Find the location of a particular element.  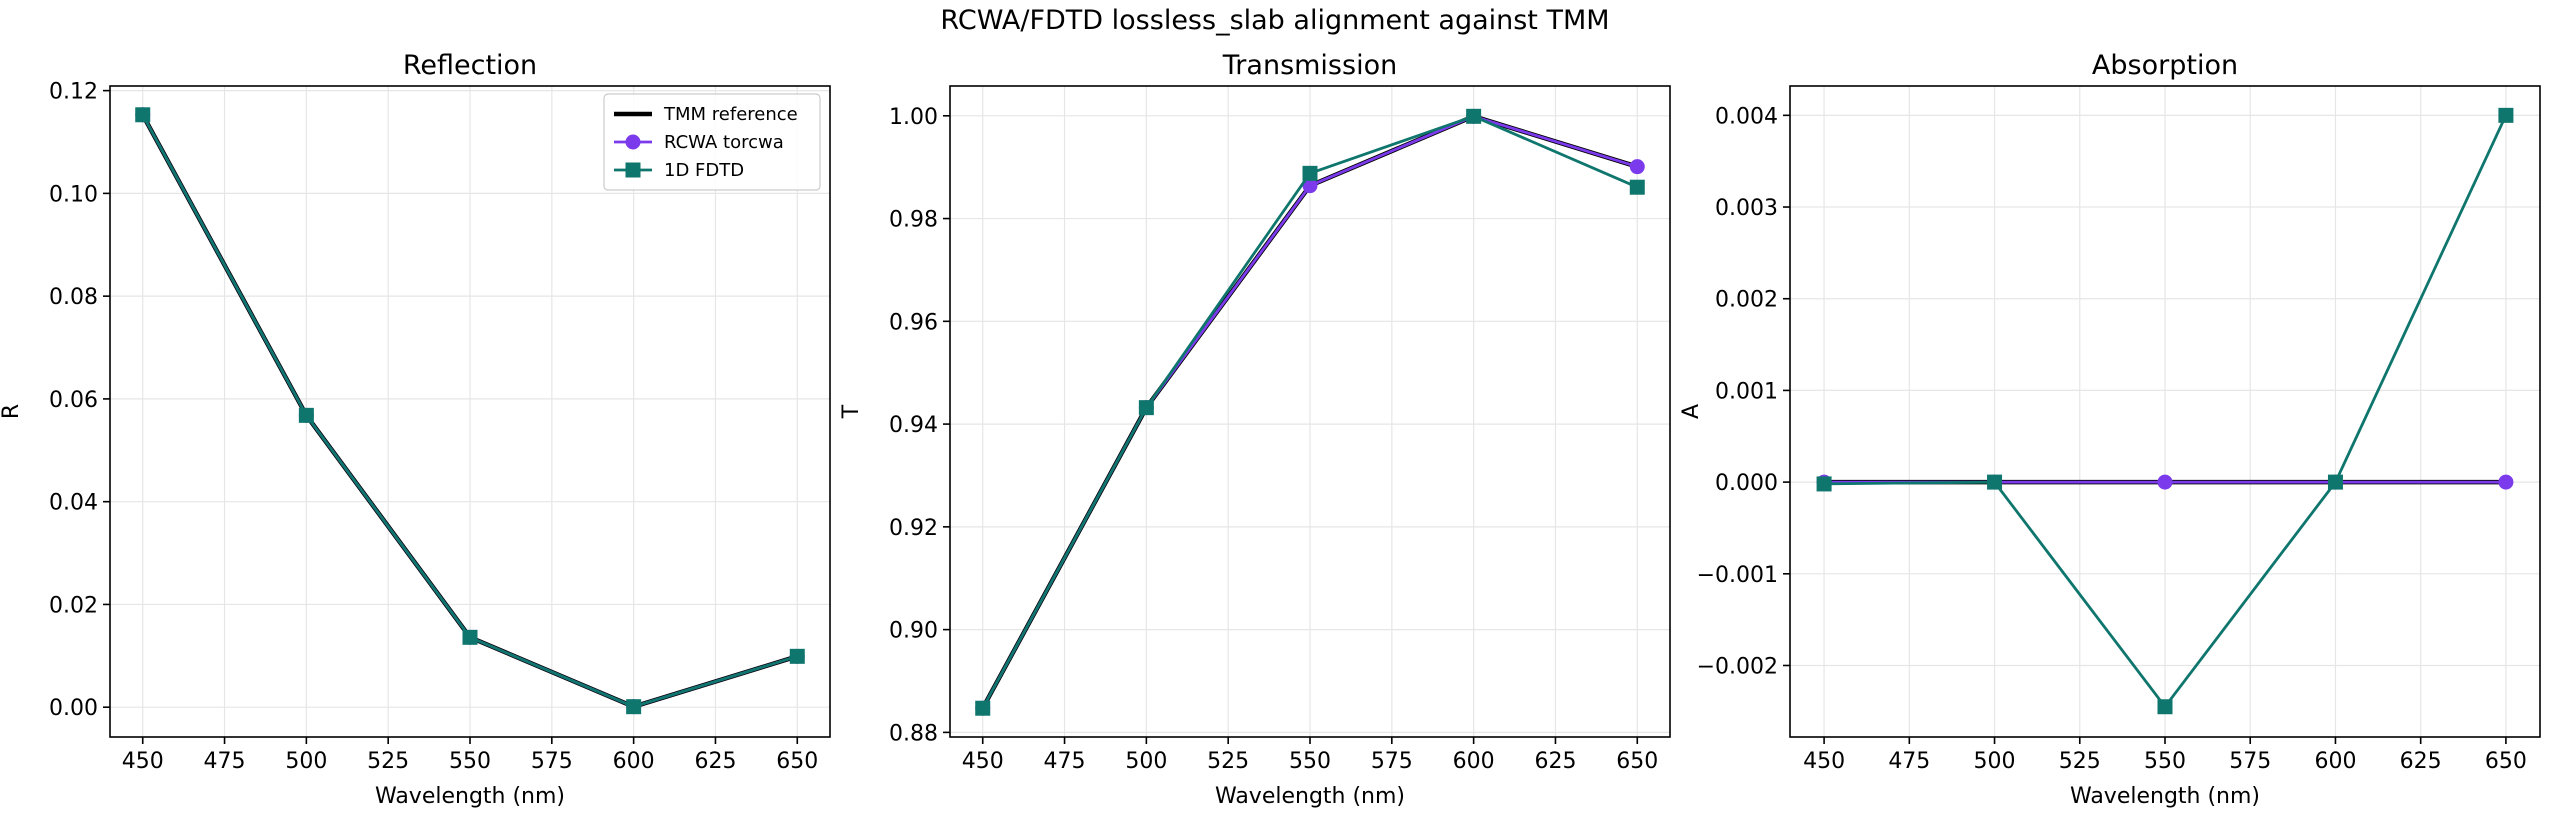

legend-label-rcwa-torcwa: RCWA torcwa is located at coordinates (724, 142).